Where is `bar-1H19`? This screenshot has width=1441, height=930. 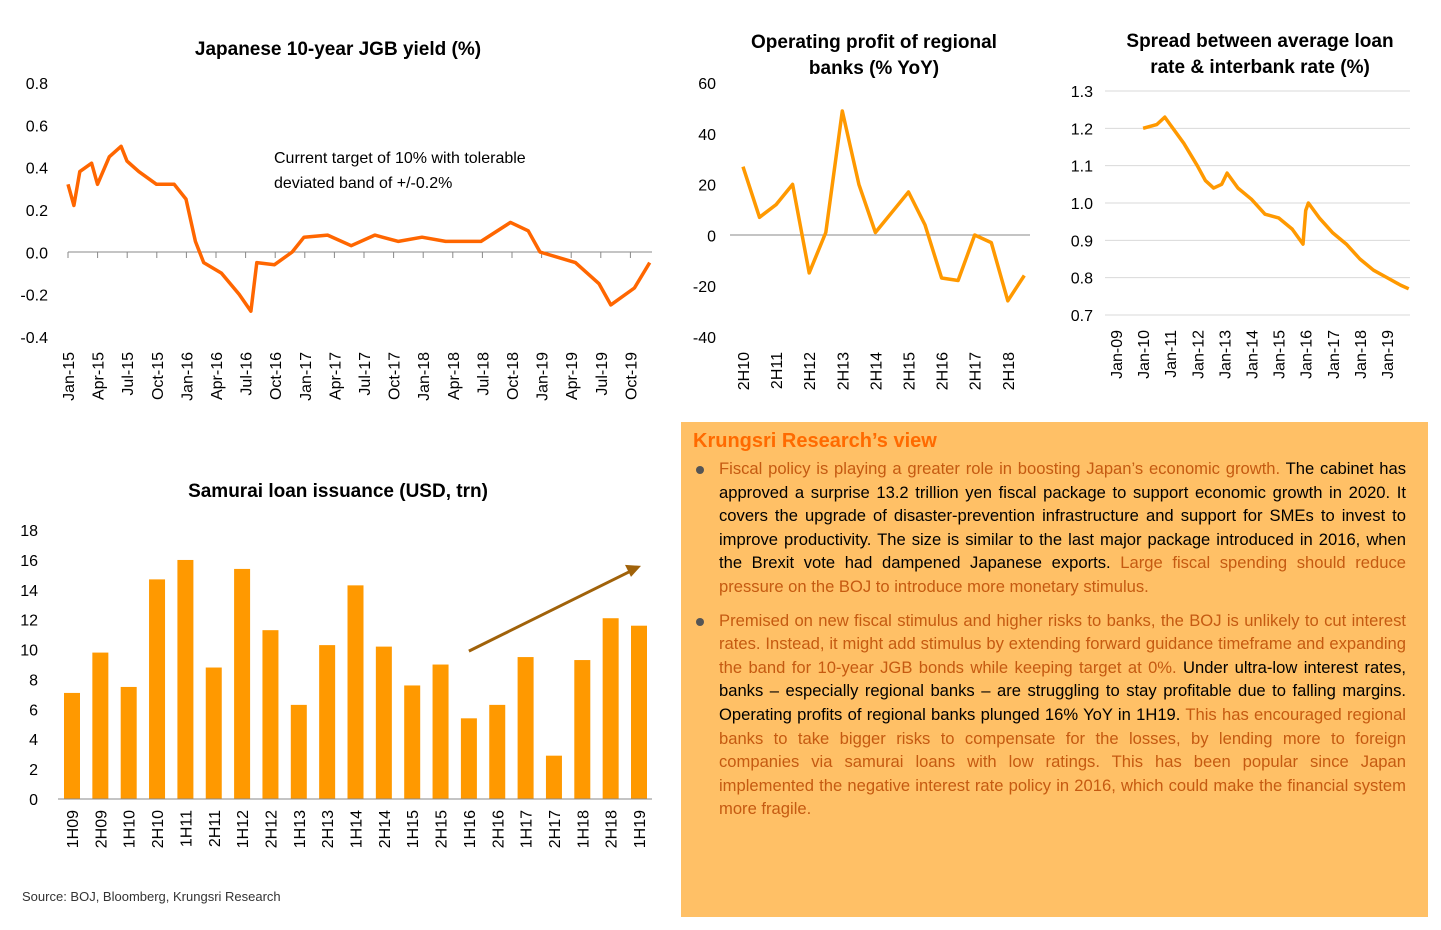 bar-1H19 is located at coordinates (639, 712).